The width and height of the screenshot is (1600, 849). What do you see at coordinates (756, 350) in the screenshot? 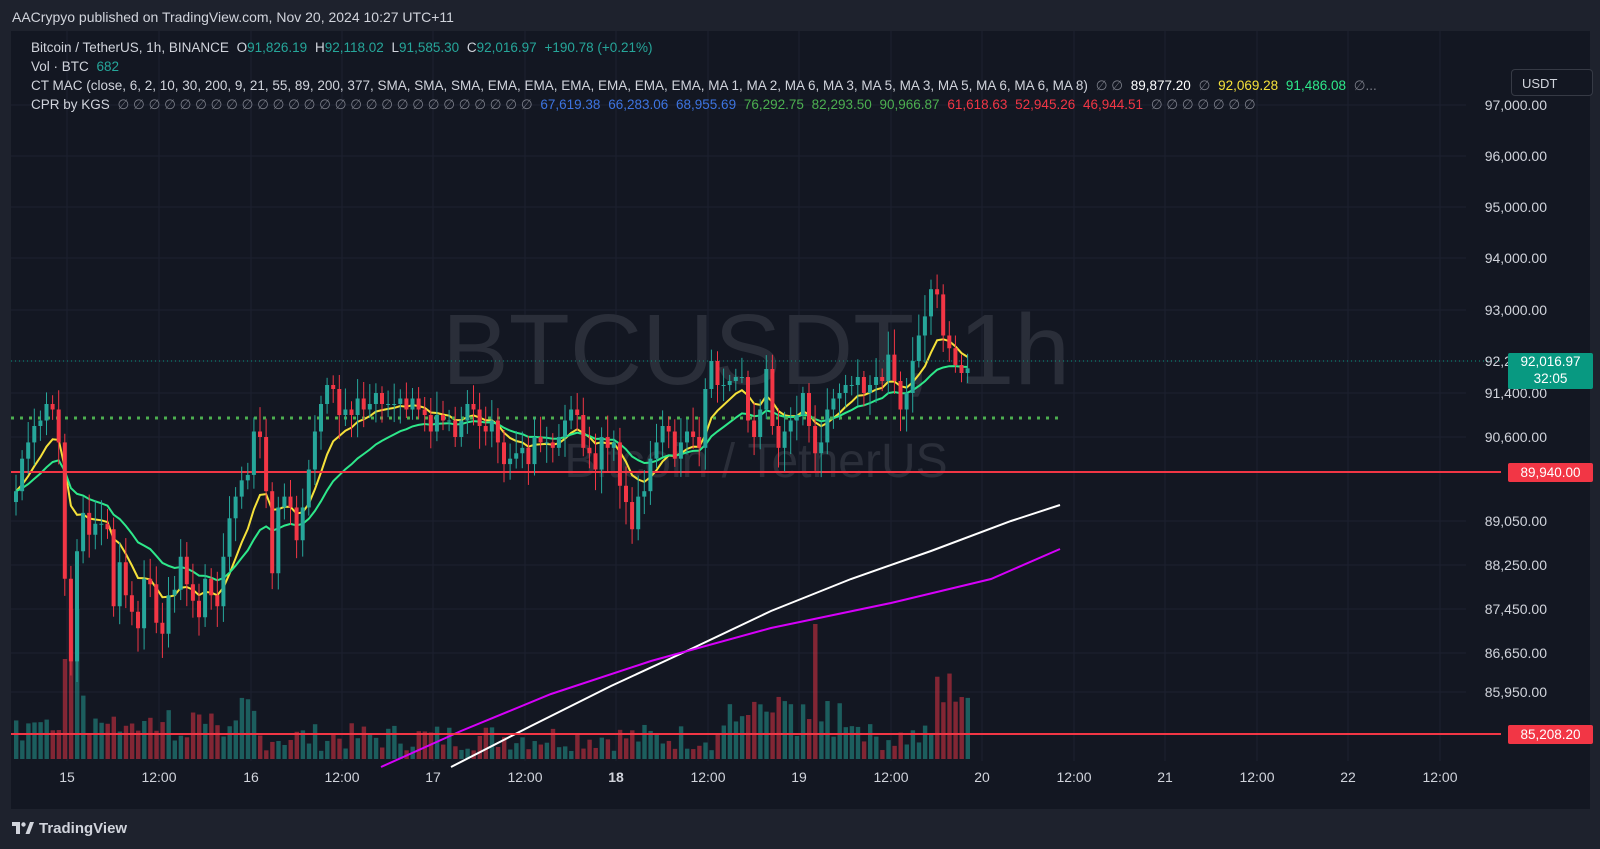
I see `watermark-symbol: BTCUSDT, 1h` at bounding box center [756, 350].